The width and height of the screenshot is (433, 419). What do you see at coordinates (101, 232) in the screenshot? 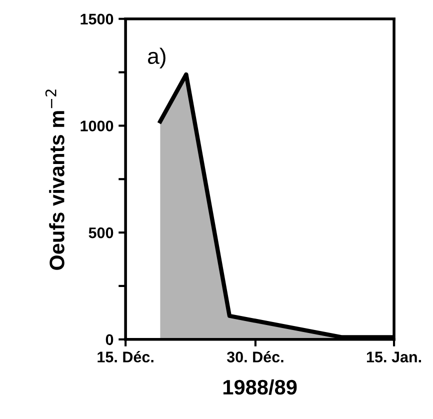
I see `y-tick-label: 500` at bounding box center [101, 232].